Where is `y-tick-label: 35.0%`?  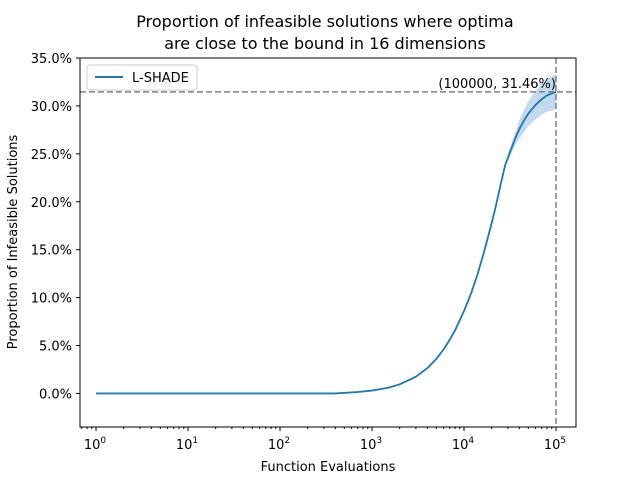
y-tick-label: 35.0% is located at coordinates (51, 59).